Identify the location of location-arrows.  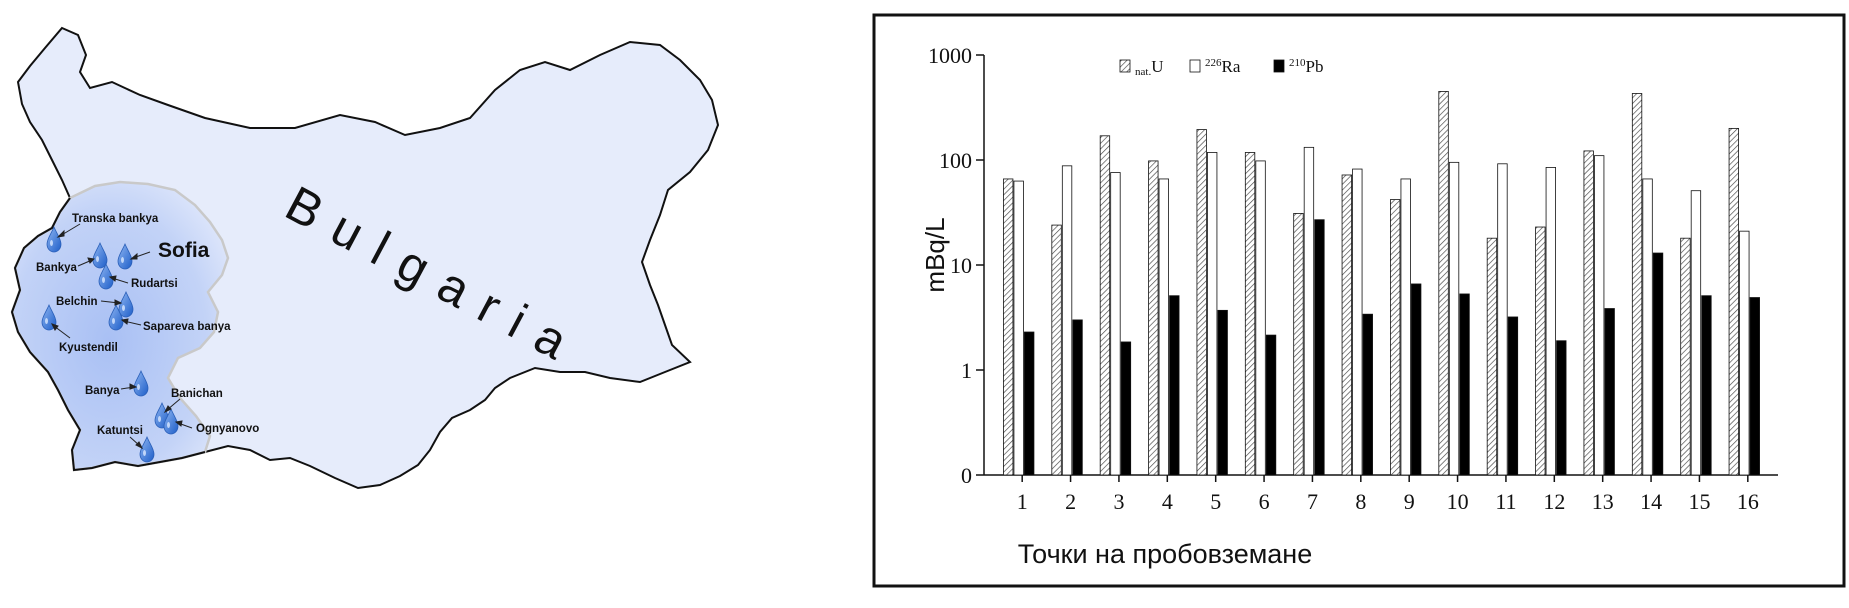
(122, 336).